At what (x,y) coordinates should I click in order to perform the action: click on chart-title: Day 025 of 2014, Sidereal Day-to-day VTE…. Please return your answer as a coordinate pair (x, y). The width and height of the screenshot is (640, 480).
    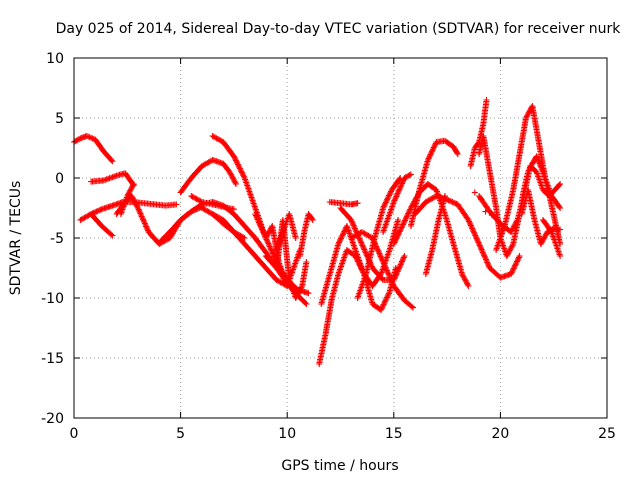
    Looking at the image, I should click on (339, 29).